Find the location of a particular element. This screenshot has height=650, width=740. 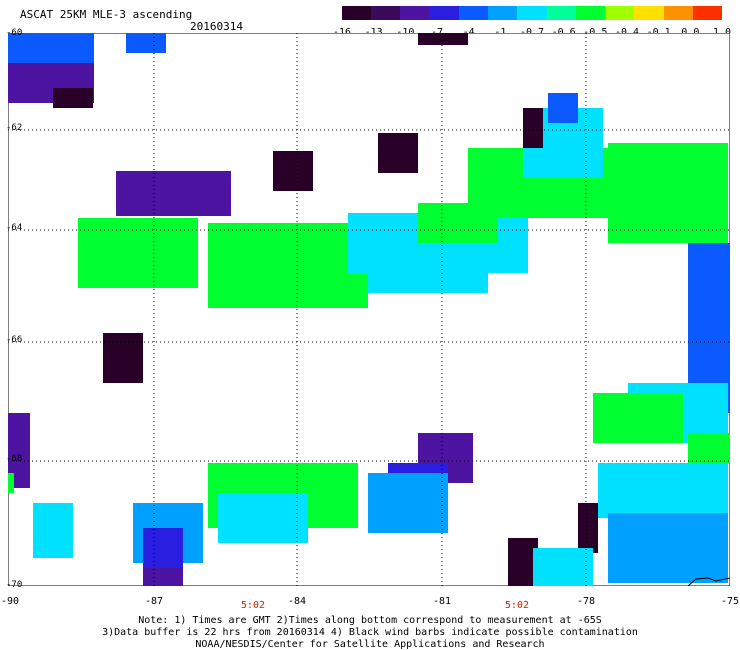

y-label: -64 is located at coordinates (14, 228).